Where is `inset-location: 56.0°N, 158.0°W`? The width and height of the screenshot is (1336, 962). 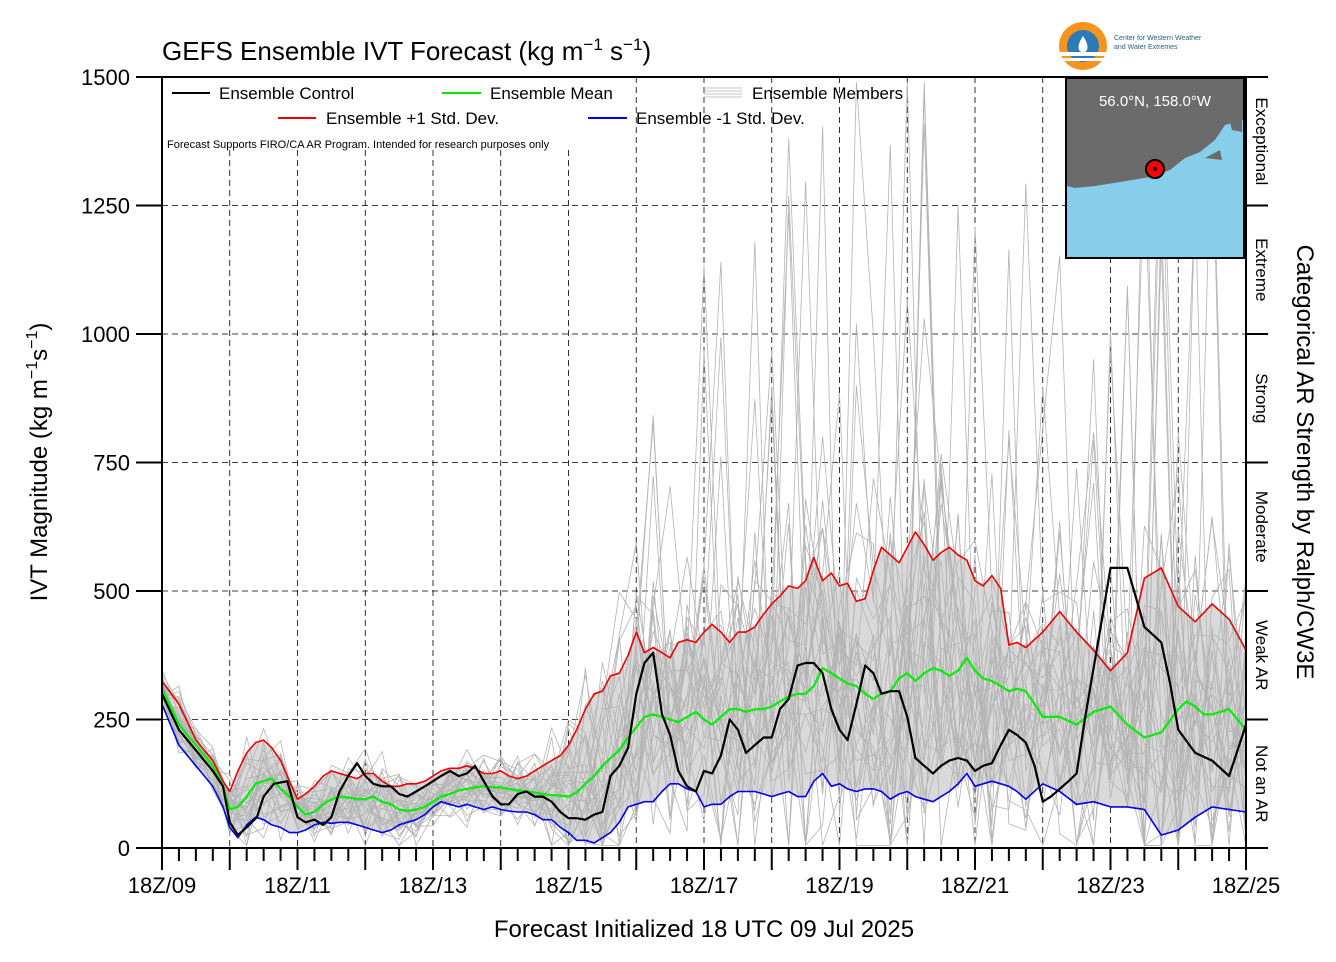 inset-location: 56.0°N, 158.0°W is located at coordinates (1155, 101).